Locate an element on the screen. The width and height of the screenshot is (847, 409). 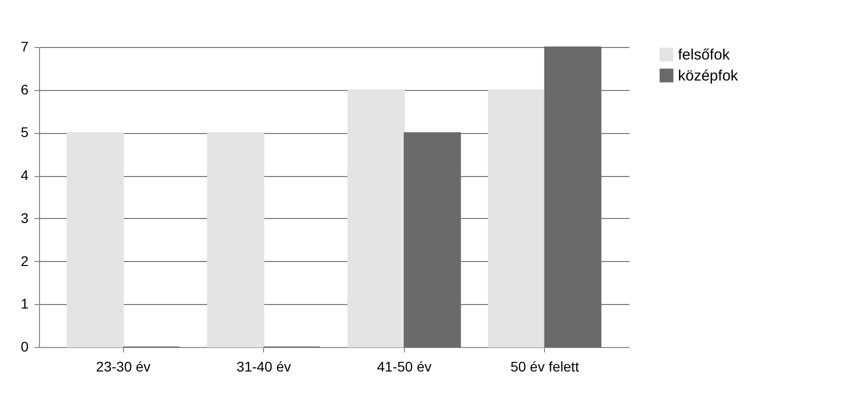
x-tick-label: 23-30 év is located at coordinates (123, 366).